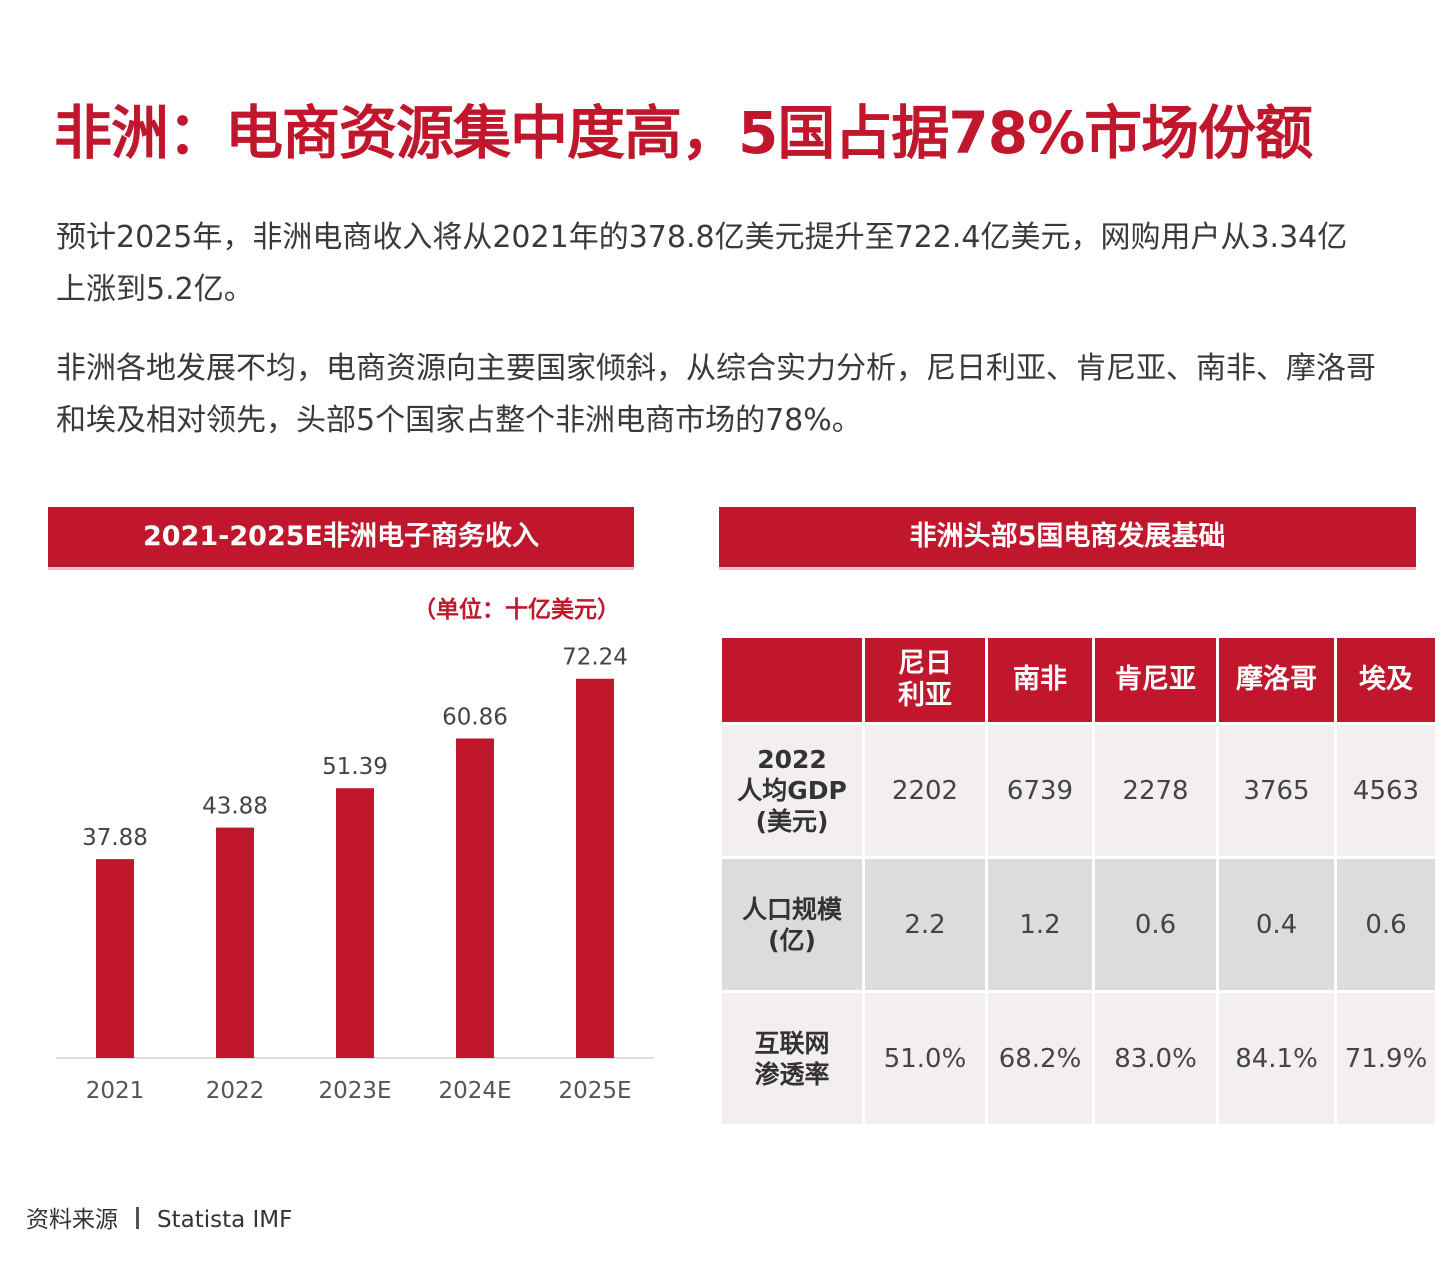 The height and width of the screenshot is (1280, 1444). Describe the element at coordinates (1276, 790) in the screenshot. I see `table-cell: 3765` at that location.